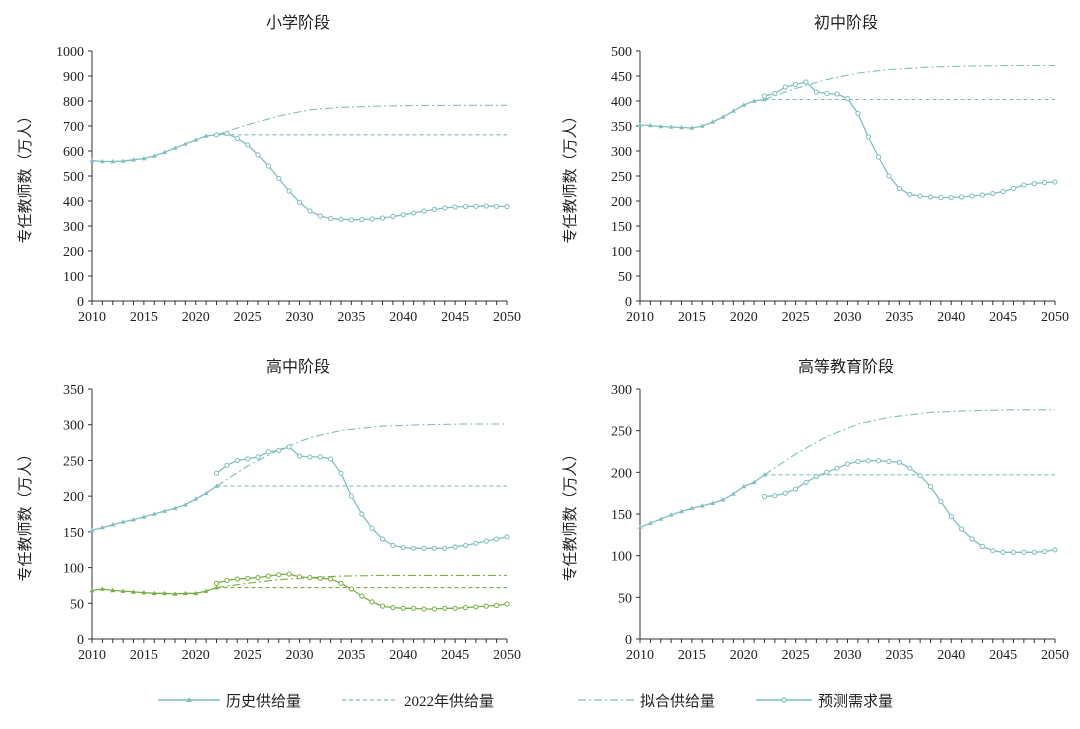  I want to click on legend-item-history: 历史供给量, so click(229, 701).